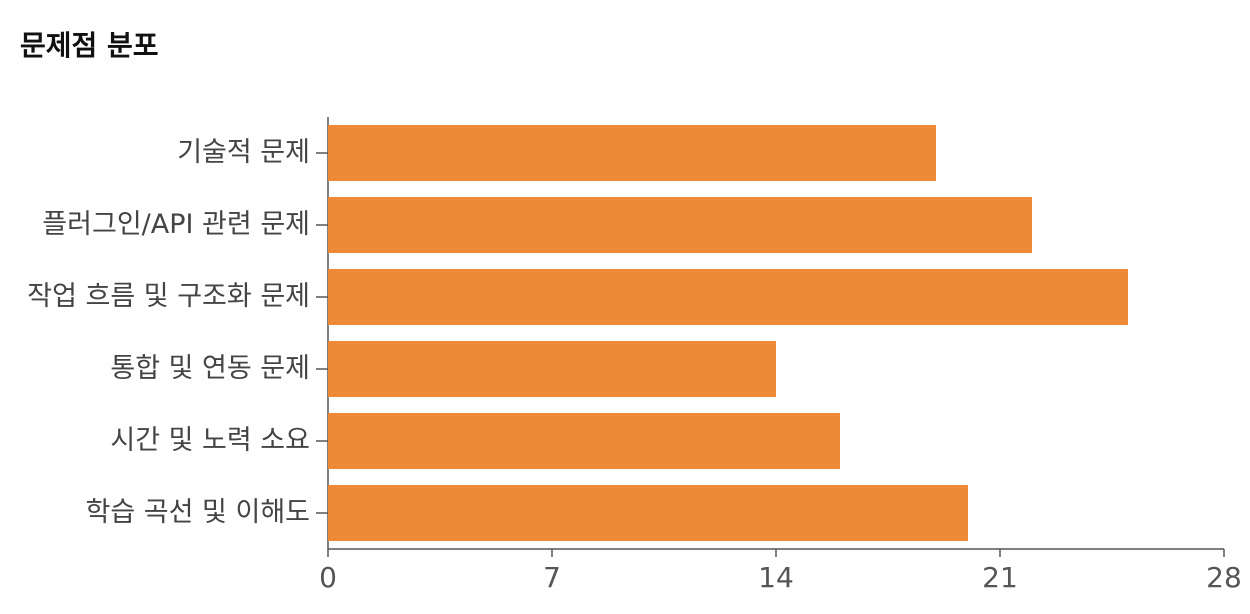 The image size is (1250, 614). What do you see at coordinates (1000, 577) in the screenshot?
I see `x-tick-label: 21` at bounding box center [1000, 577].